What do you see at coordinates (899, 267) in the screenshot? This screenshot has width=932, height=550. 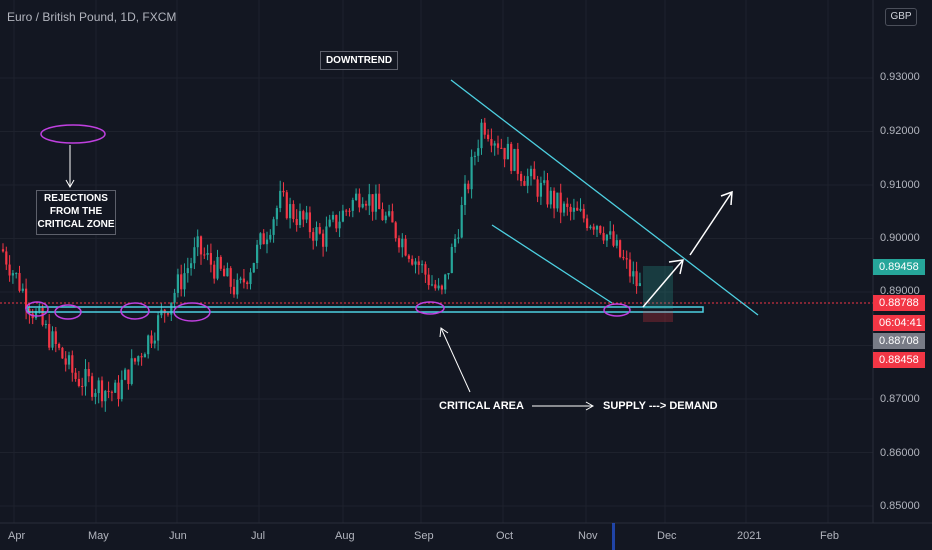 I see `price-tag-target: 0.89458` at bounding box center [899, 267].